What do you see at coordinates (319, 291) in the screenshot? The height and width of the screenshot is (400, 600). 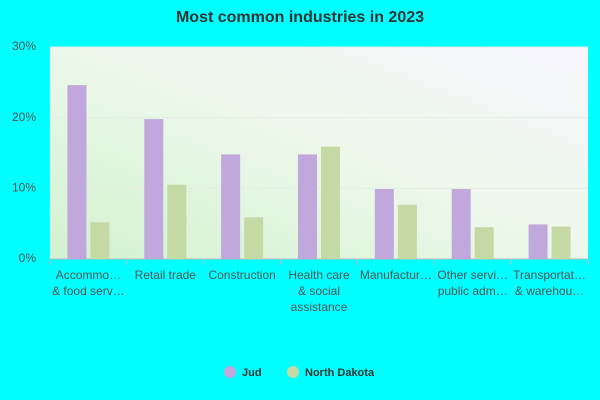 I see `x-tick-label: Health care & social assistance` at bounding box center [319, 291].